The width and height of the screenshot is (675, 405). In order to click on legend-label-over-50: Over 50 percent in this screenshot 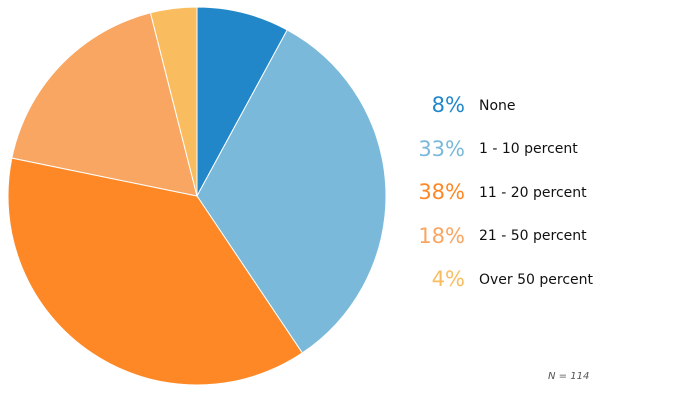, I will do `click(536, 279)`.